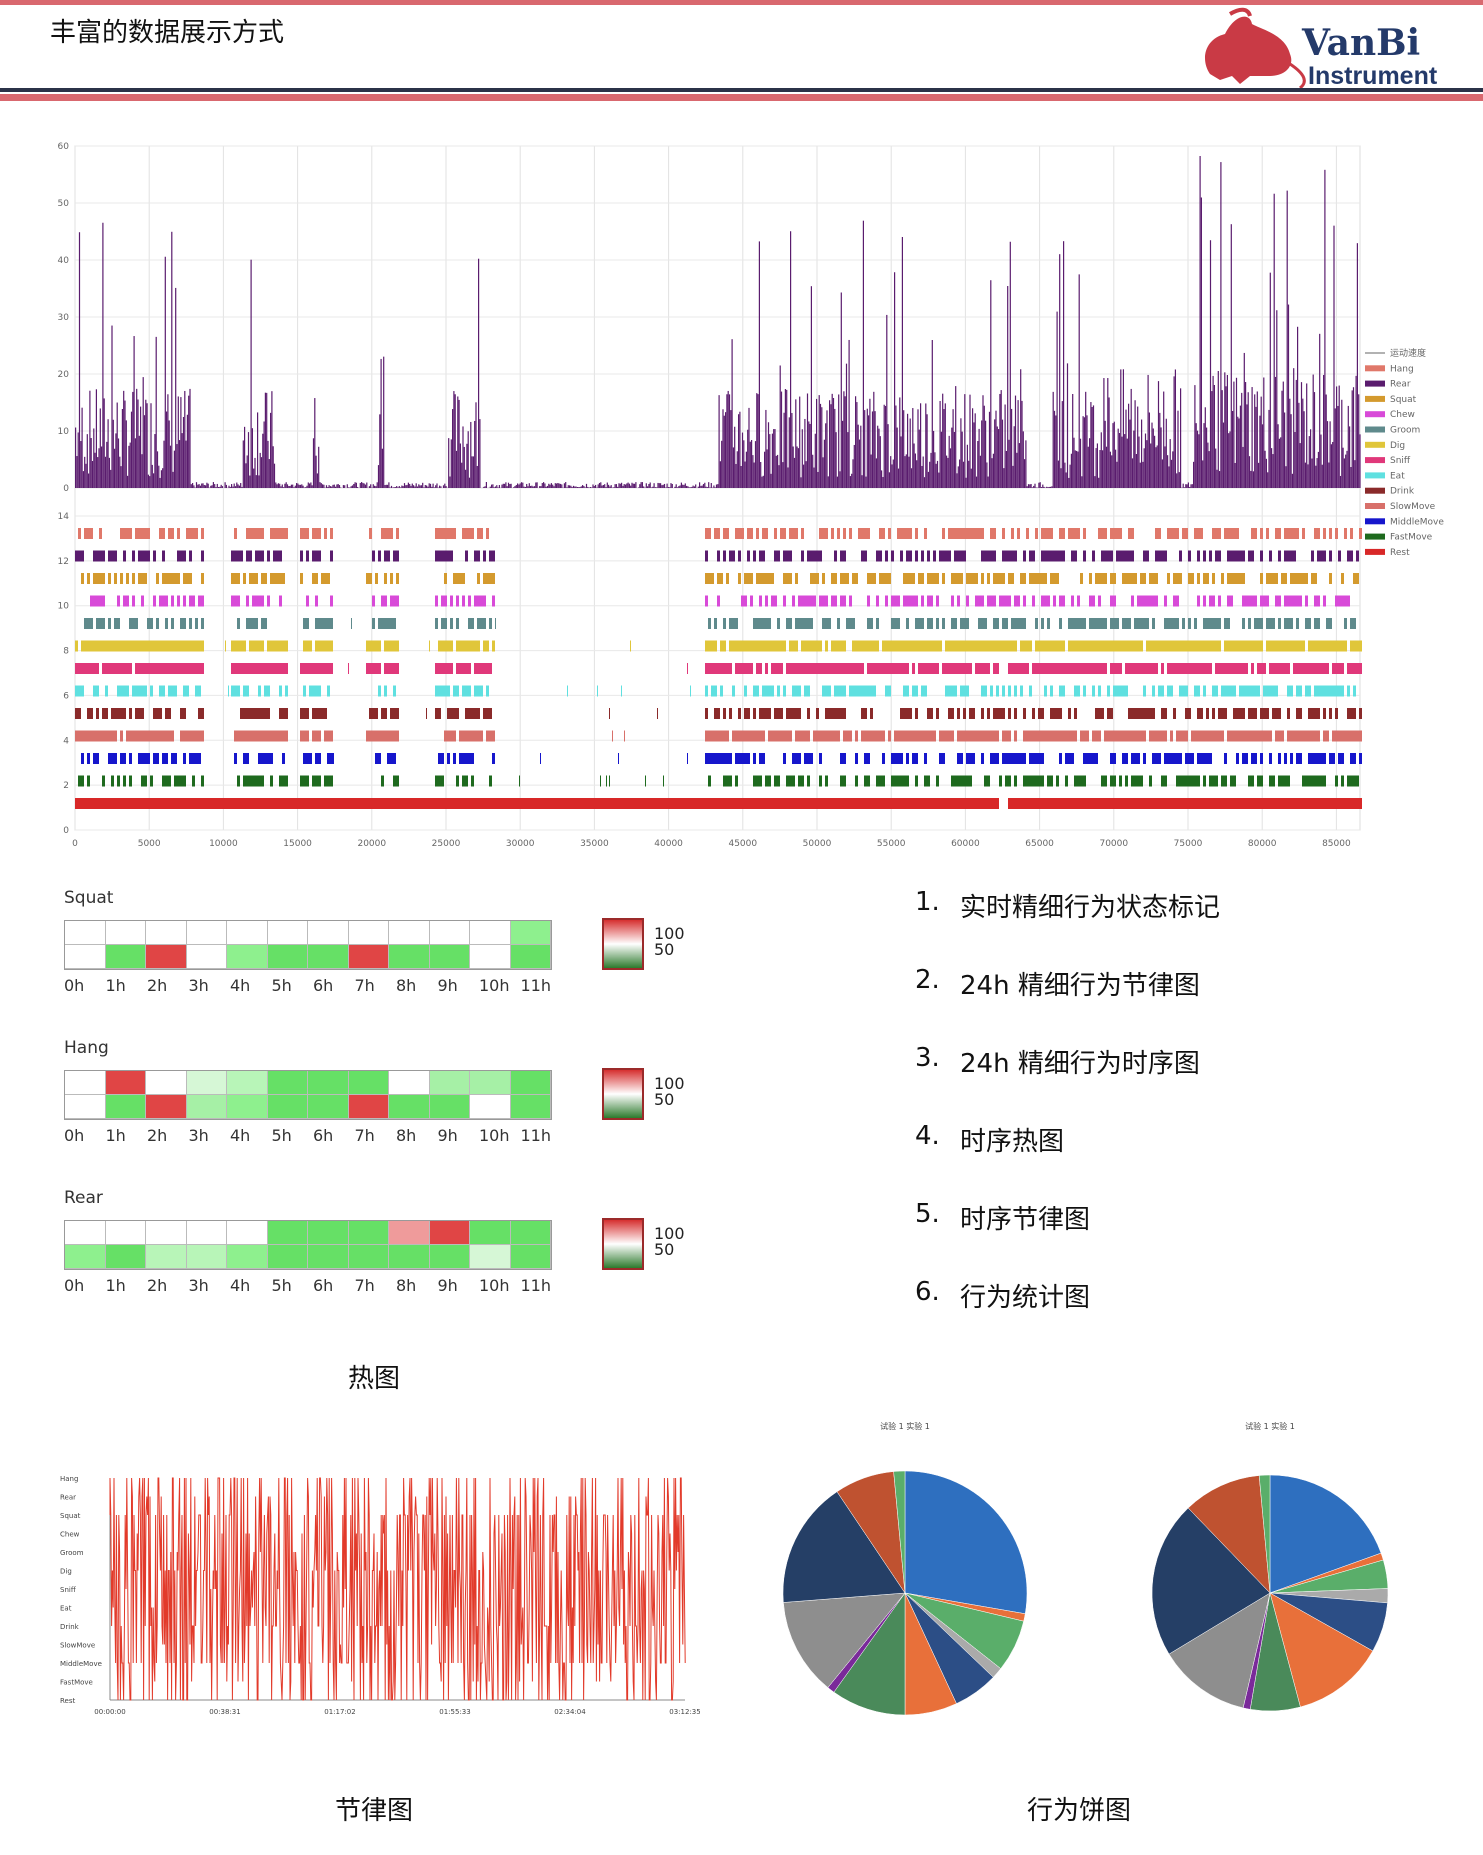 The width and height of the screenshot is (1483, 1855). What do you see at coordinates (594, 844) in the screenshot?
I see `x-tick-label: 35000` at bounding box center [594, 844].